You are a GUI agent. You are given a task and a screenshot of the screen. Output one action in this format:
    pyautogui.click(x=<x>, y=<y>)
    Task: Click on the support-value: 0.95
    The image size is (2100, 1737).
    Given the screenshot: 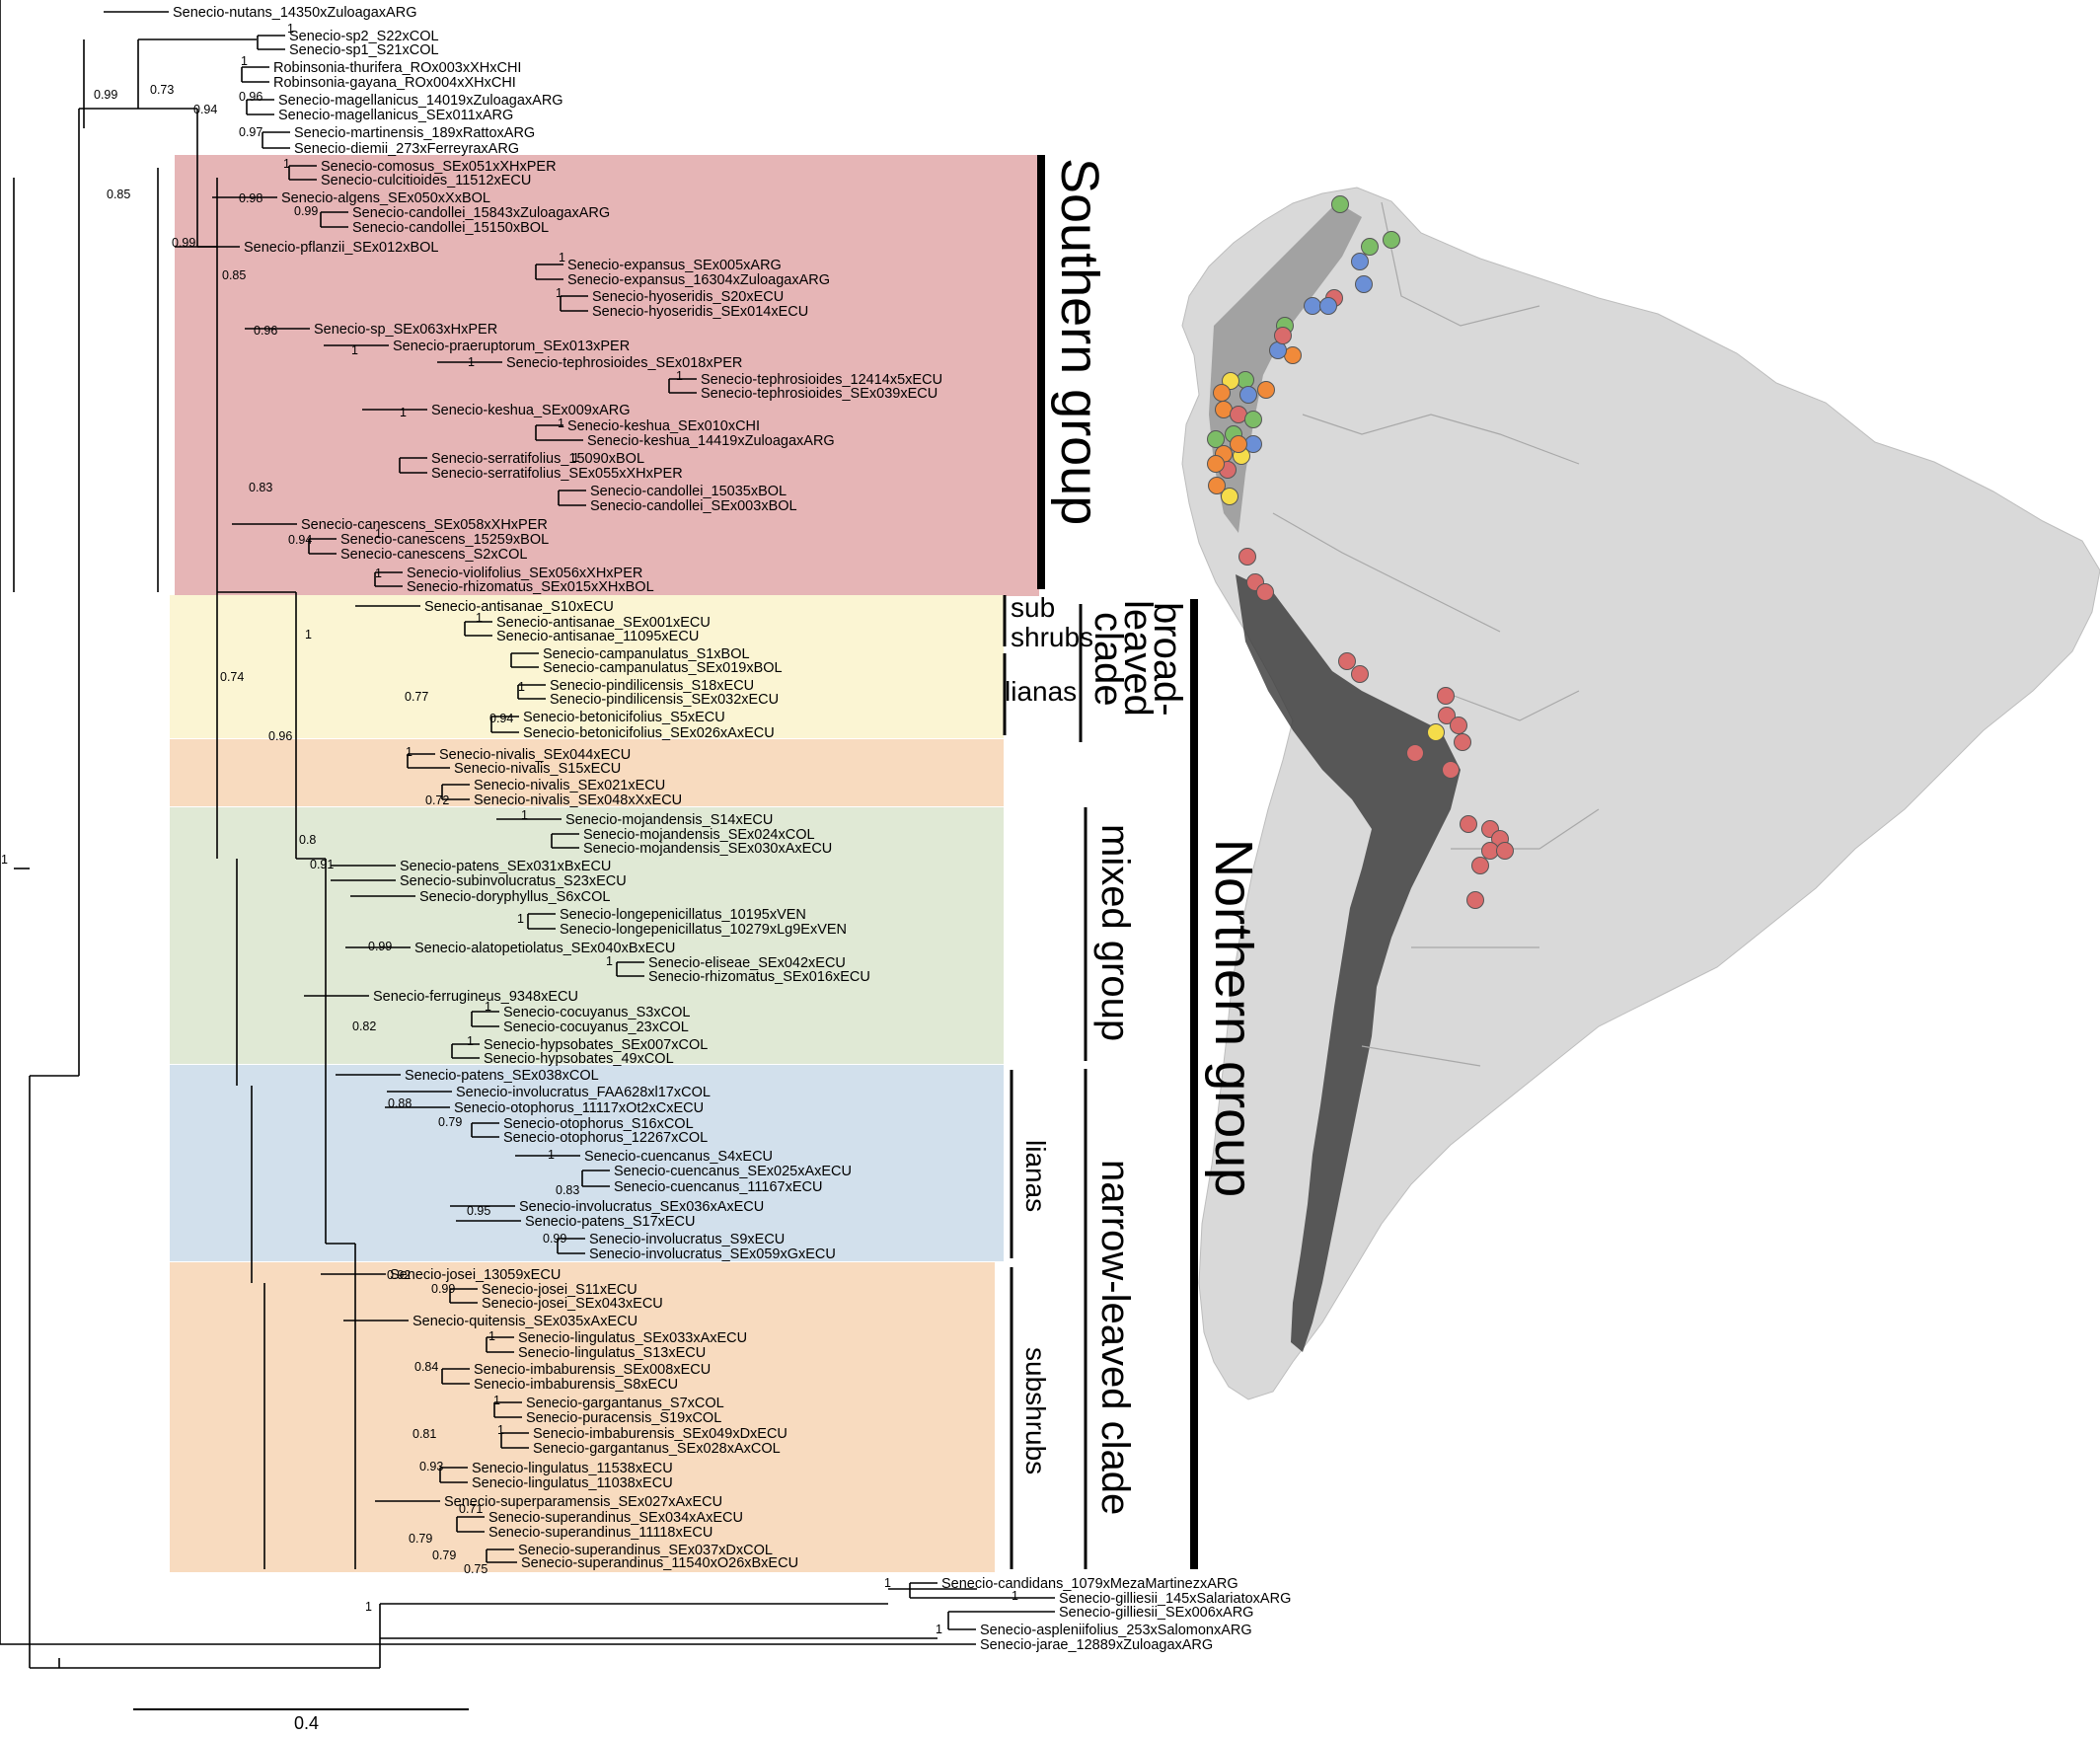 What is the action you would take?
    pyautogui.click(x=479, y=1211)
    